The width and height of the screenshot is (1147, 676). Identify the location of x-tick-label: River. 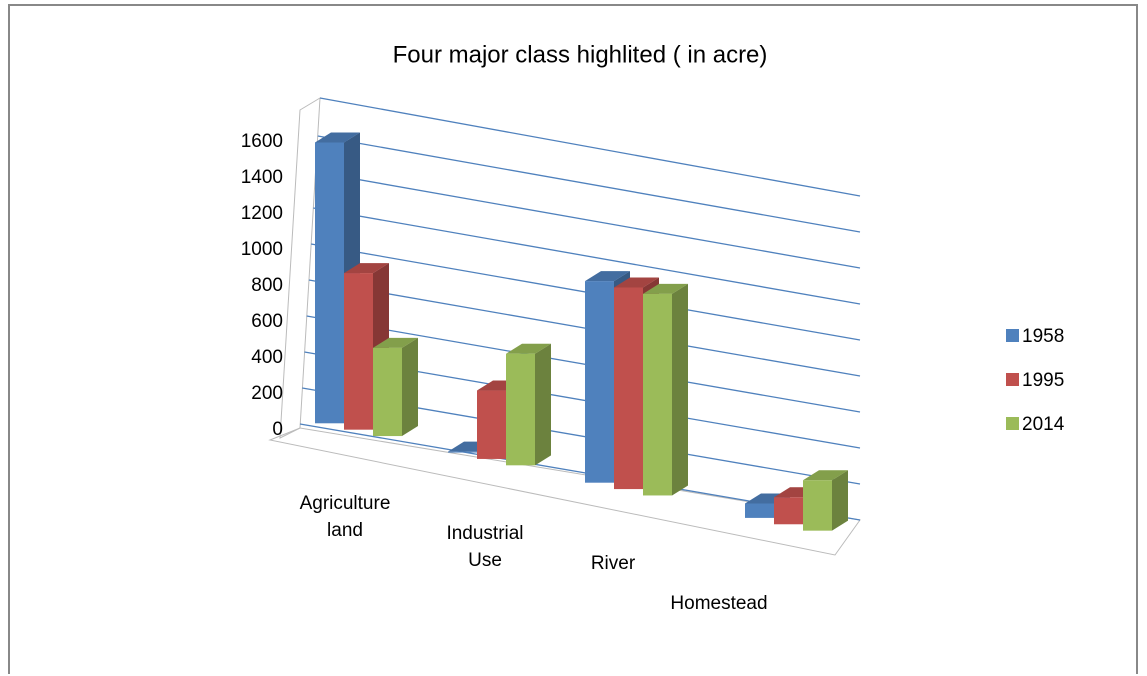
(613, 563).